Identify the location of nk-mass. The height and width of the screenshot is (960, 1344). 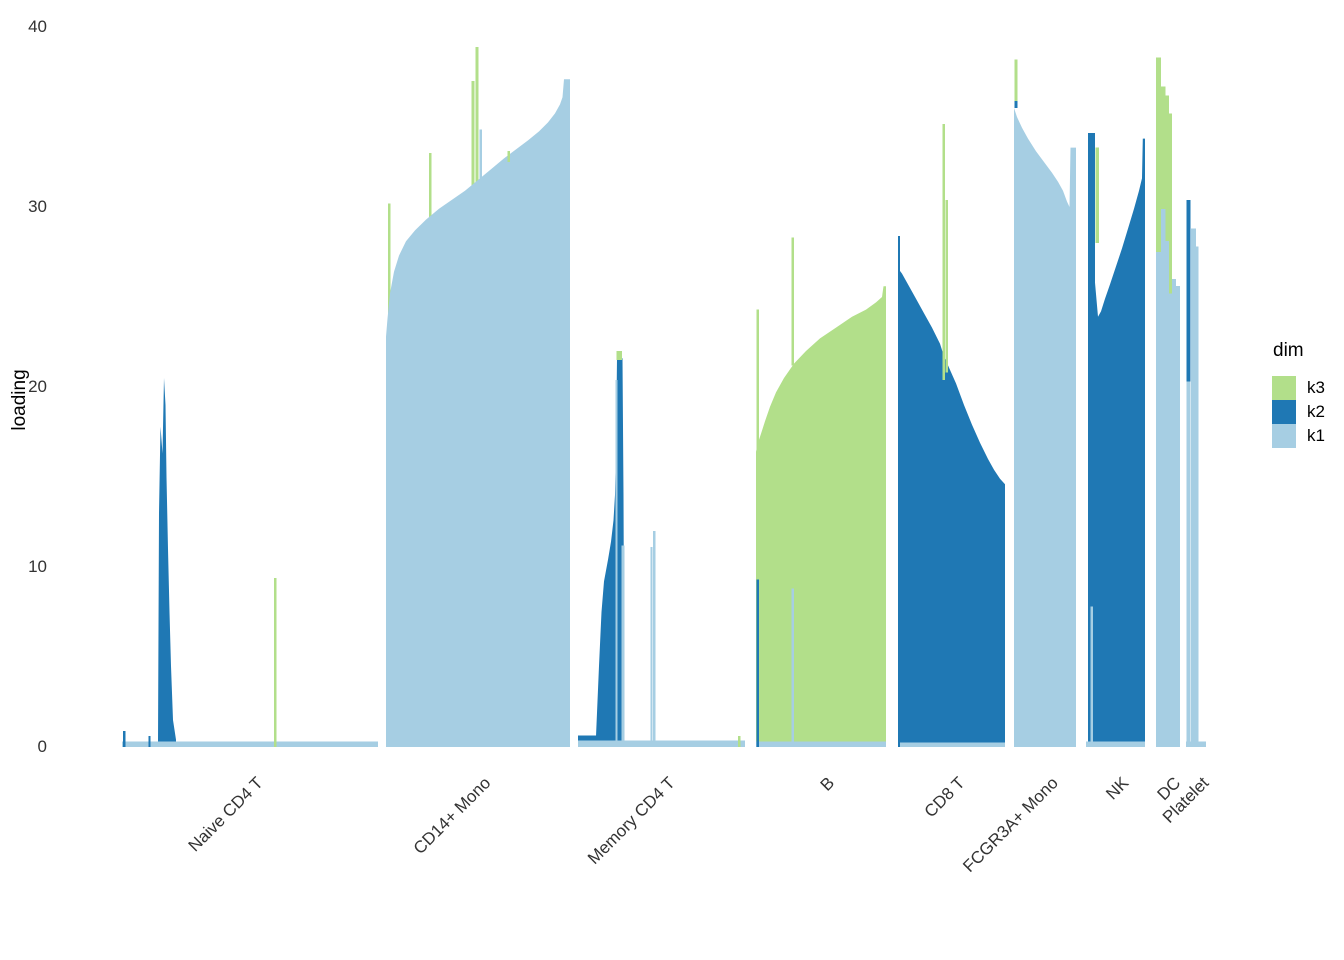
(1120, 443).